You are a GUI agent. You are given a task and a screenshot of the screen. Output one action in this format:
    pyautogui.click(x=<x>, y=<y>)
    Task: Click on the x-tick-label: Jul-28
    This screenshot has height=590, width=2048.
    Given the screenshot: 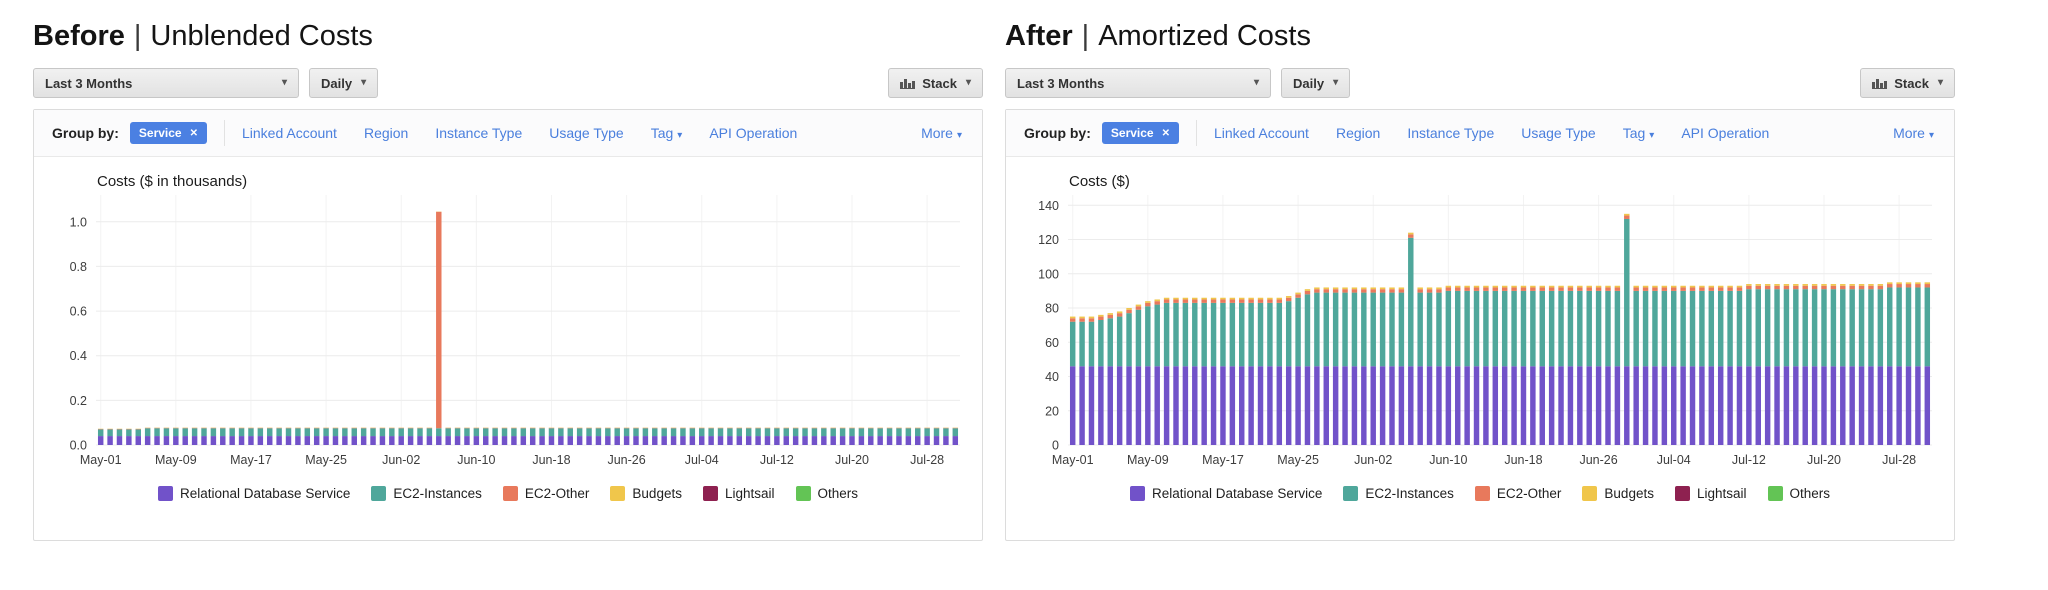 What is the action you would take?
    pyautogui.click(x=1899, y=460)
    